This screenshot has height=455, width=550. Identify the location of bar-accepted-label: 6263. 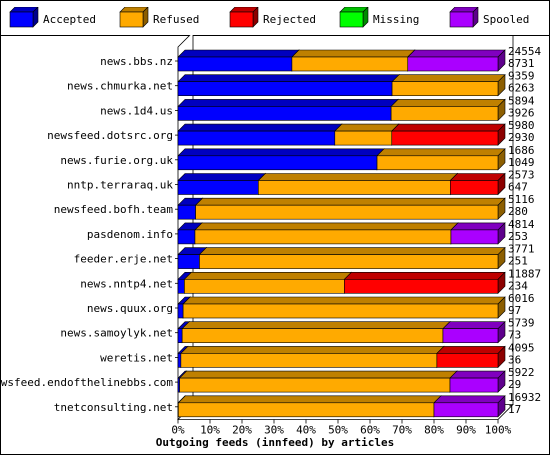
(521, 88).